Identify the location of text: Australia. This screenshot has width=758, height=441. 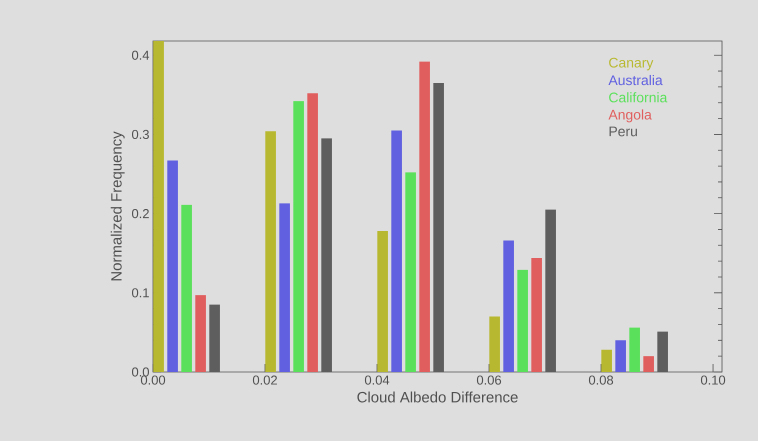
(635, 80).